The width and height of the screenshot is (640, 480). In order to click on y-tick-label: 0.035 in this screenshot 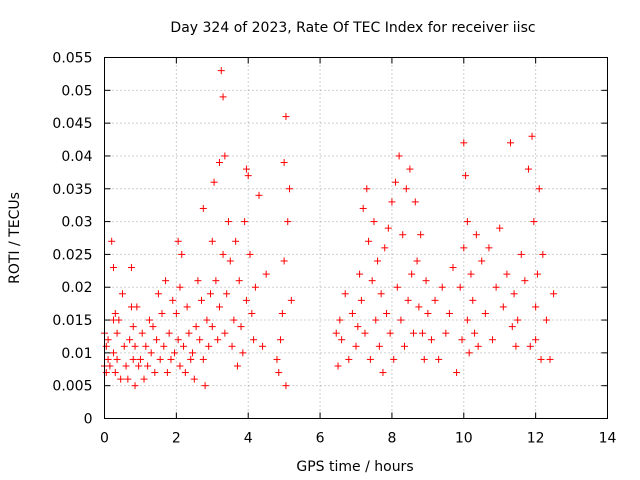, I will do `click(72, 190)`.